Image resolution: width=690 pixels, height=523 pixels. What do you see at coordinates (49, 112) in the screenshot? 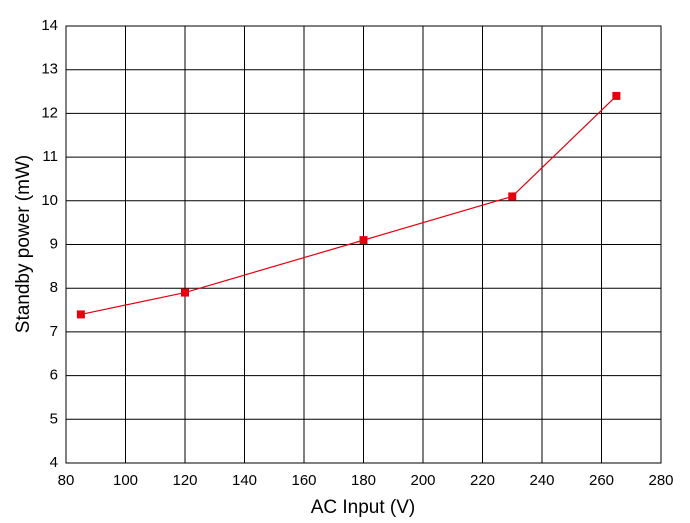
I see `y-tick-label: 12` at bounding box center [49, 112].